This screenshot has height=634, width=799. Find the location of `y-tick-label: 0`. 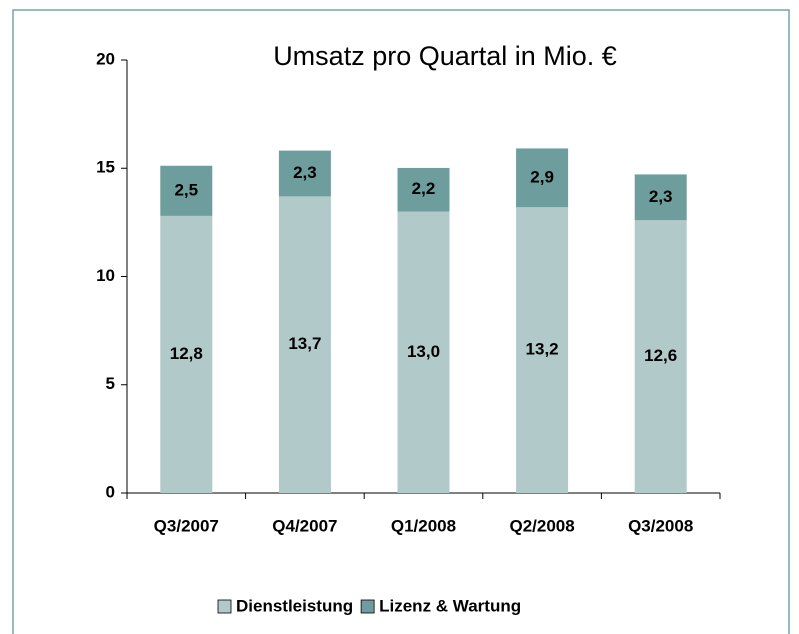

y-tick-label: 0 is located at coordinates (110, 491).